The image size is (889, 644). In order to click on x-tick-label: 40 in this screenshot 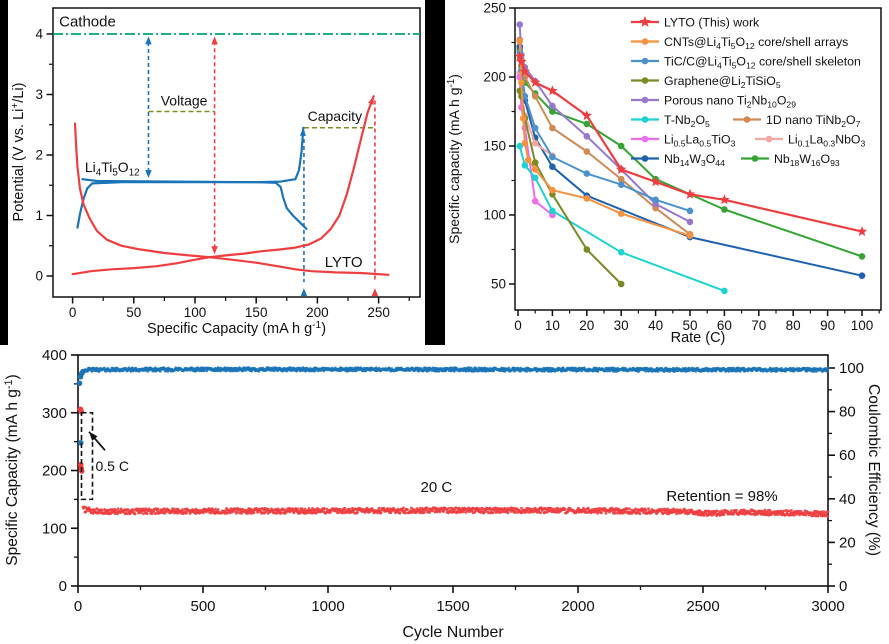, I will do `click(655, 325)`.